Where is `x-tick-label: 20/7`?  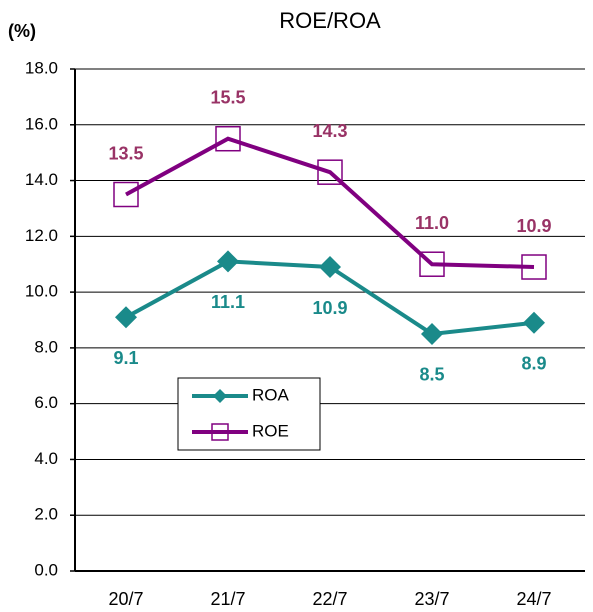 x-tick-label: 20/7 is located at coordinates (125, 599).